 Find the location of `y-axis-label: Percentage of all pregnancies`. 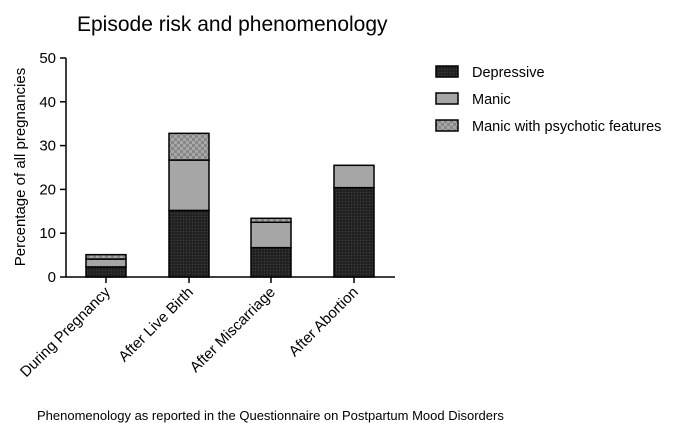

y-axis-label: Percentage of all pregnancies is located at coordinates (20, 167).